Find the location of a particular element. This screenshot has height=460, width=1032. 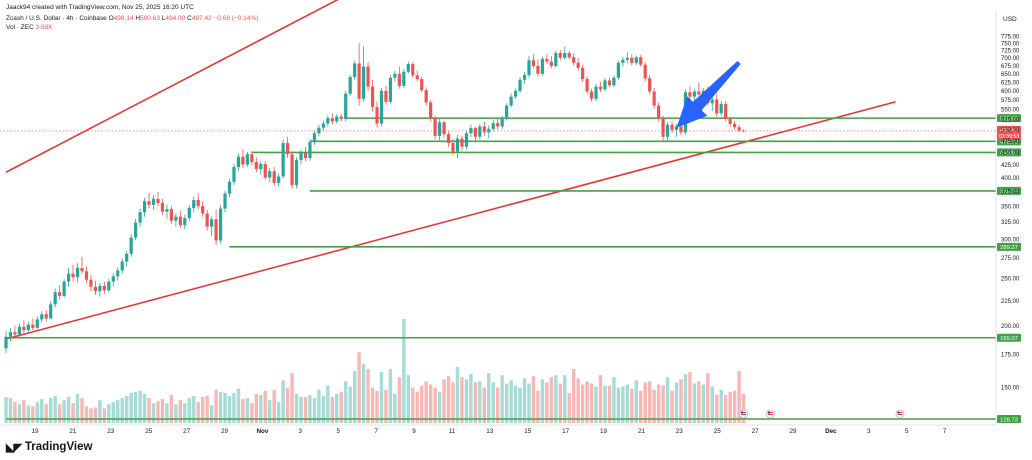

time-tick-label: 3 is located at coordinates (869, 431).